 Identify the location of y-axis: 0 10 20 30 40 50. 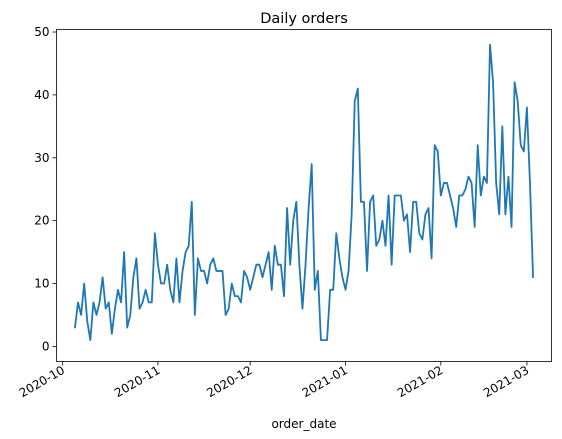
(45, 189).